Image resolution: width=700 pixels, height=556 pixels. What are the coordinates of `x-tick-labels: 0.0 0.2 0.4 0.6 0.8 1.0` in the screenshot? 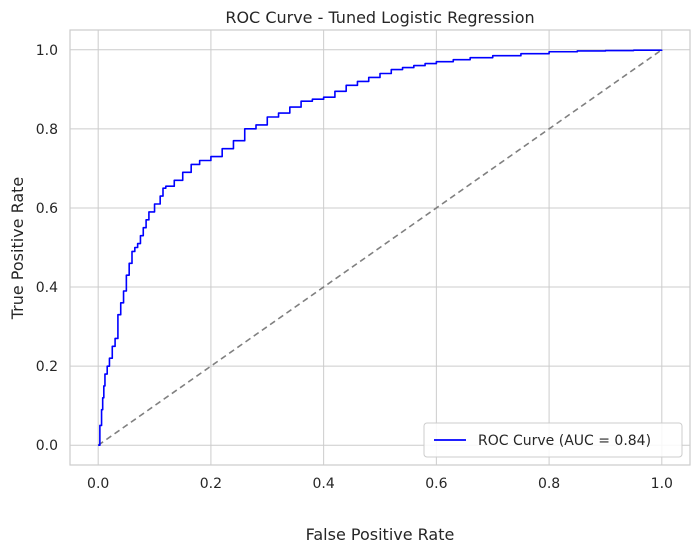 It's located at (380, 484).